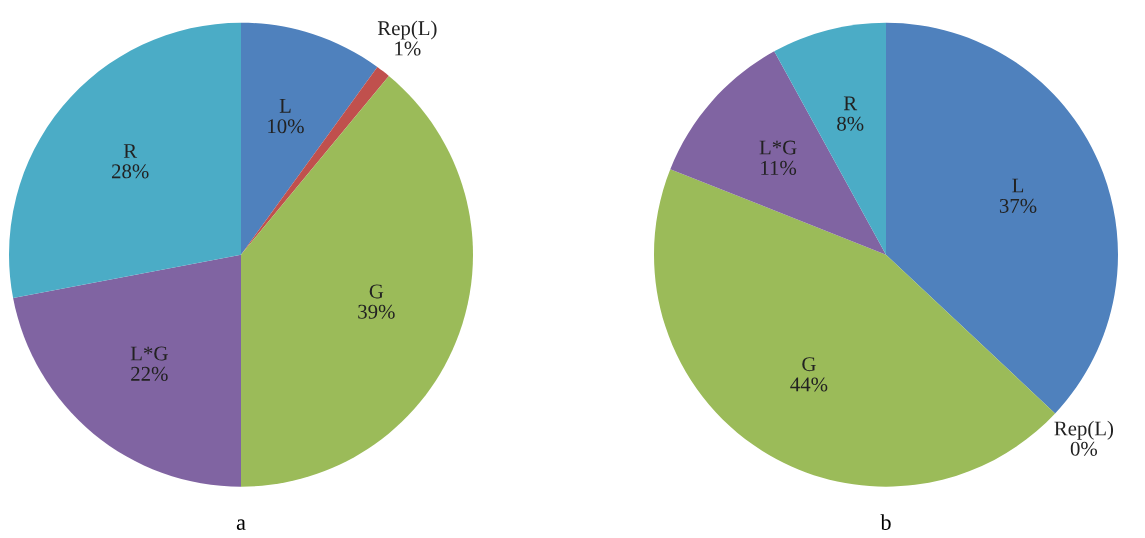 Image resolution: width=1145 pixels, height=538 pixels. Describe the element at coordinates (1084, 430) in the screenshot. I see `category-label: Rep(L)` at that location.